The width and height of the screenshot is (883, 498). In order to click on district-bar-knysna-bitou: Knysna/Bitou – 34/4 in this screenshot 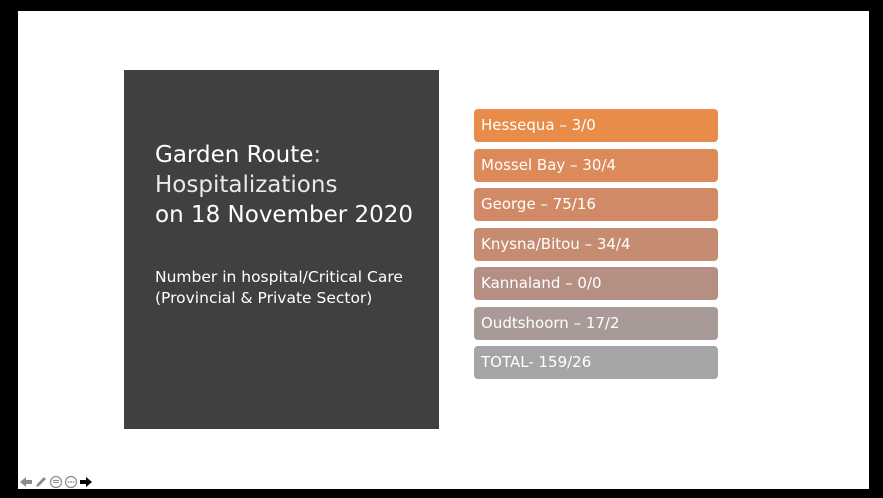, I will do `click(596, 244)`.